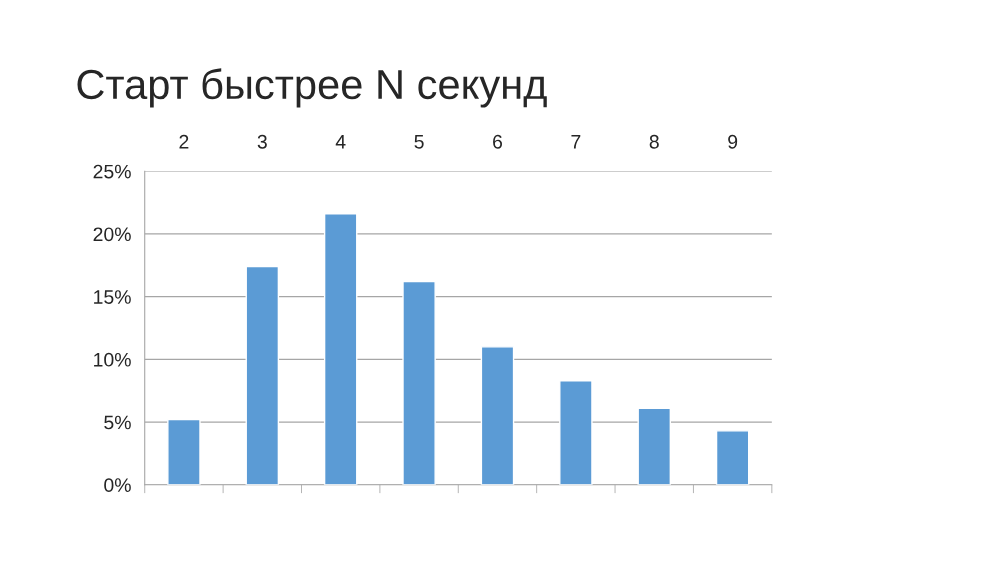  I want to click on x-tick-label: 9, so click(733, 141).